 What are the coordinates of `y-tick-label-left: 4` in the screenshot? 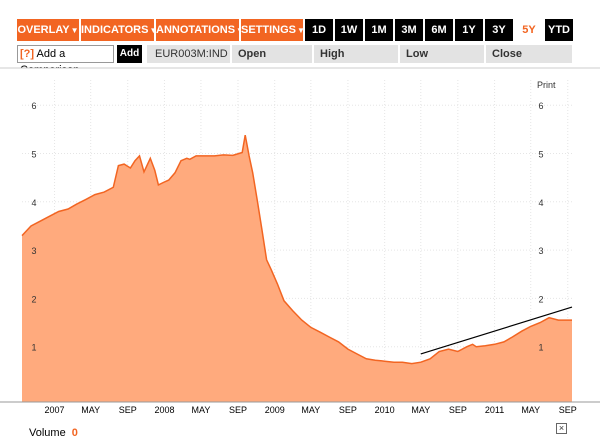 It's located at (33, 203).